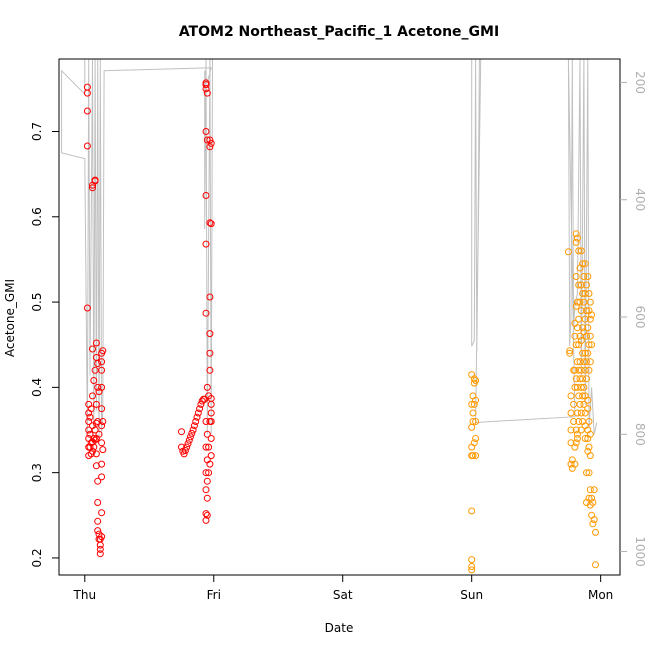 This screenshot has height=650, width=650. I want to click on y-tick-label: 0.3, so click(37, 472).